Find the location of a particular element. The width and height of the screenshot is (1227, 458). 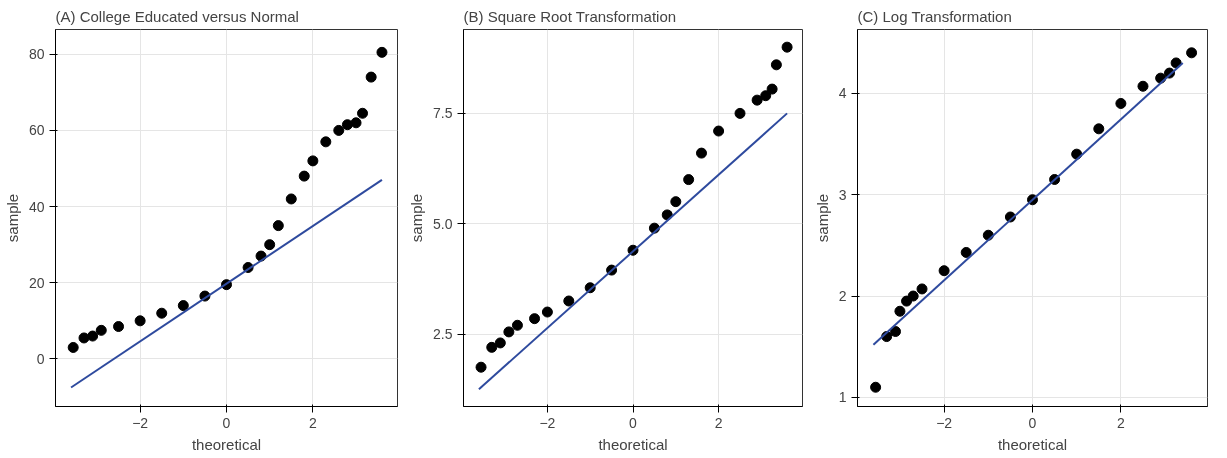

y-tick-label: 0 is located at coordinates (40, 358).